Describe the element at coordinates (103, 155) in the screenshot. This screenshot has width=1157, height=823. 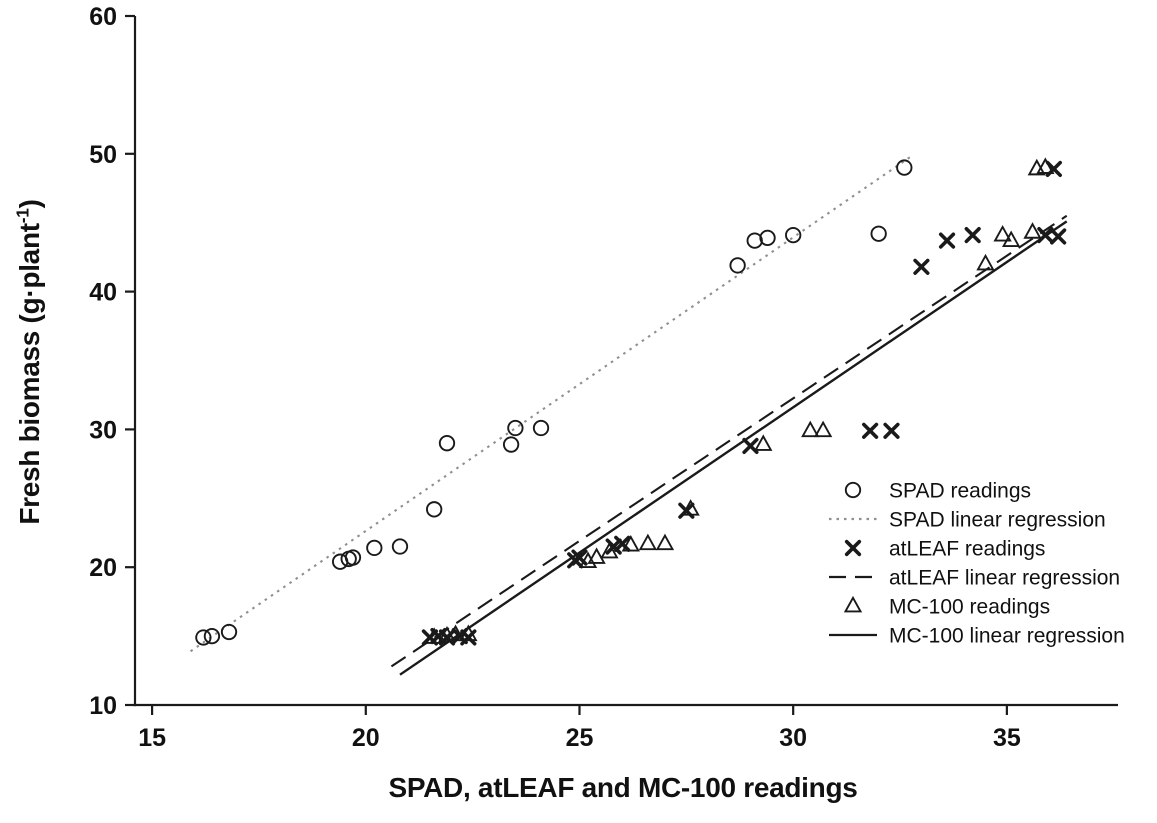
I see `y-tick-label: 50` at that location.